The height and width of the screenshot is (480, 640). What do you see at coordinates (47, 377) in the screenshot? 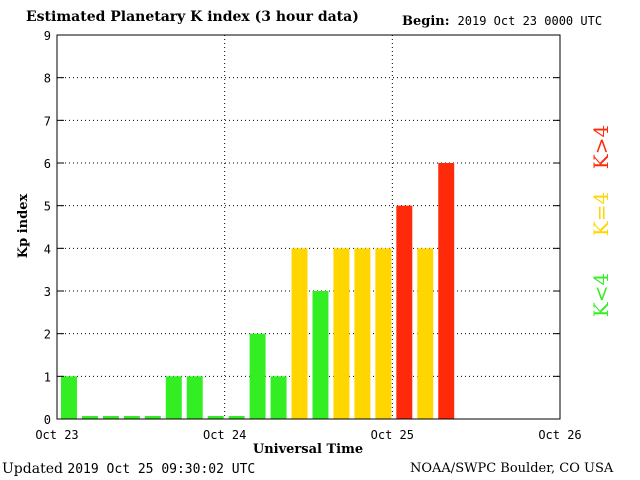
I see `y-tick-label: 1` at bounding box center [47, 377].